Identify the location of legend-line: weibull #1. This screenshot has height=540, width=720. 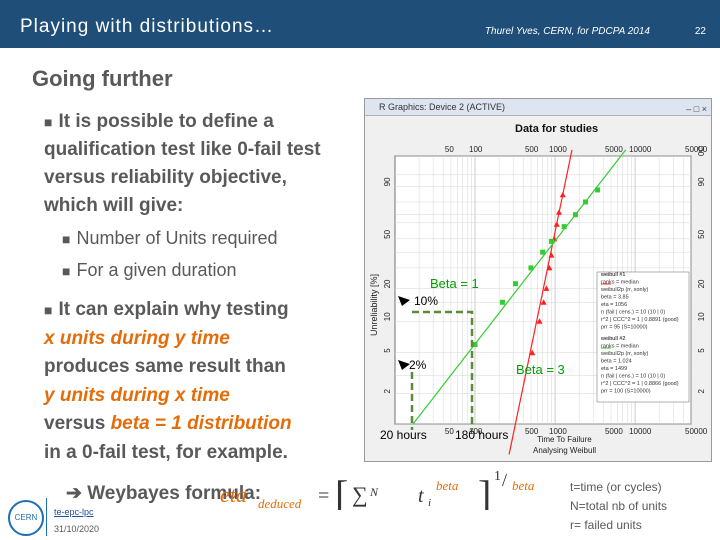
(612, 275).